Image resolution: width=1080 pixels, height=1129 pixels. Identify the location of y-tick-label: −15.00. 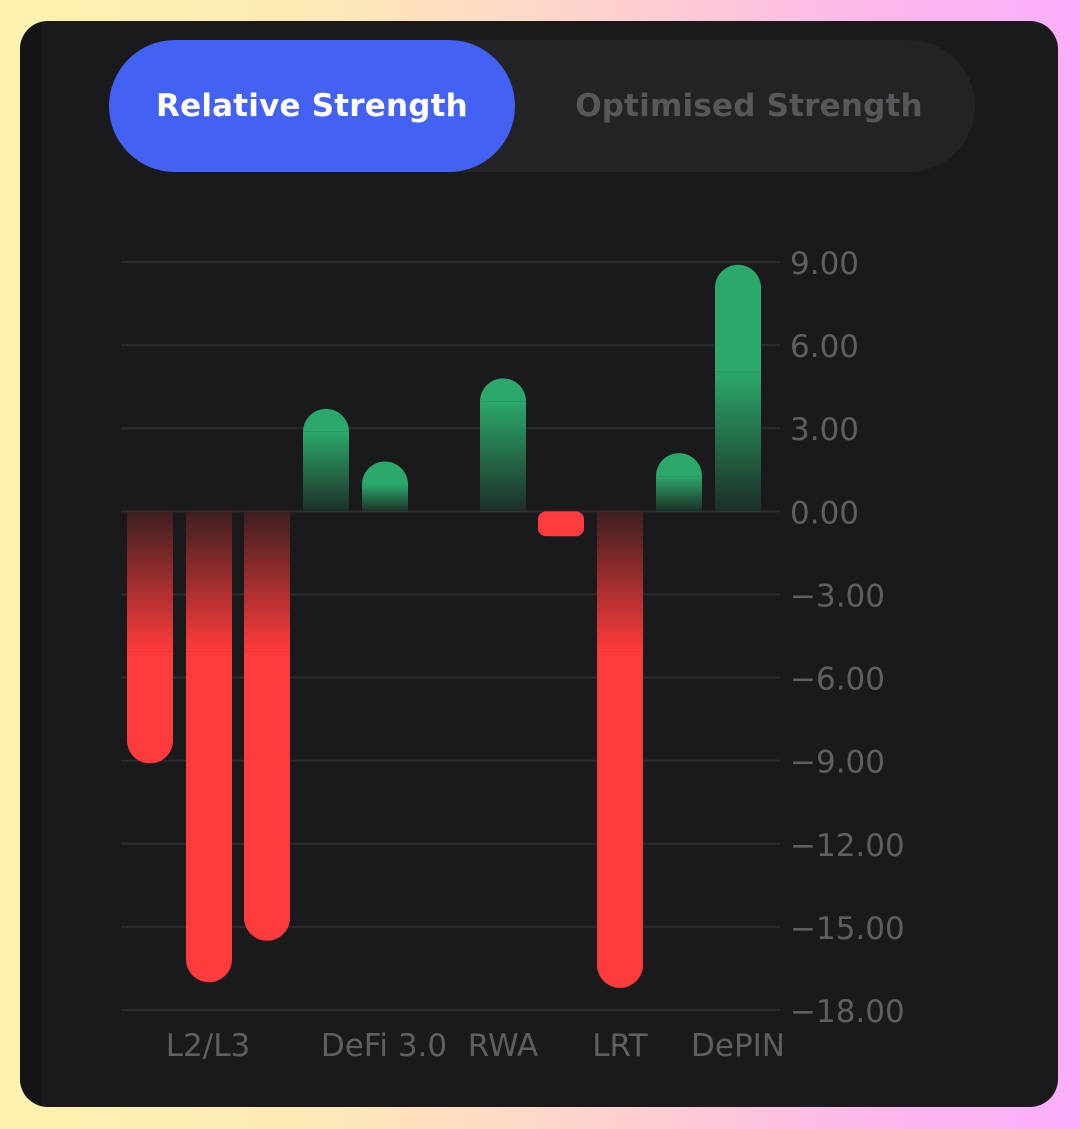
(847, 929).